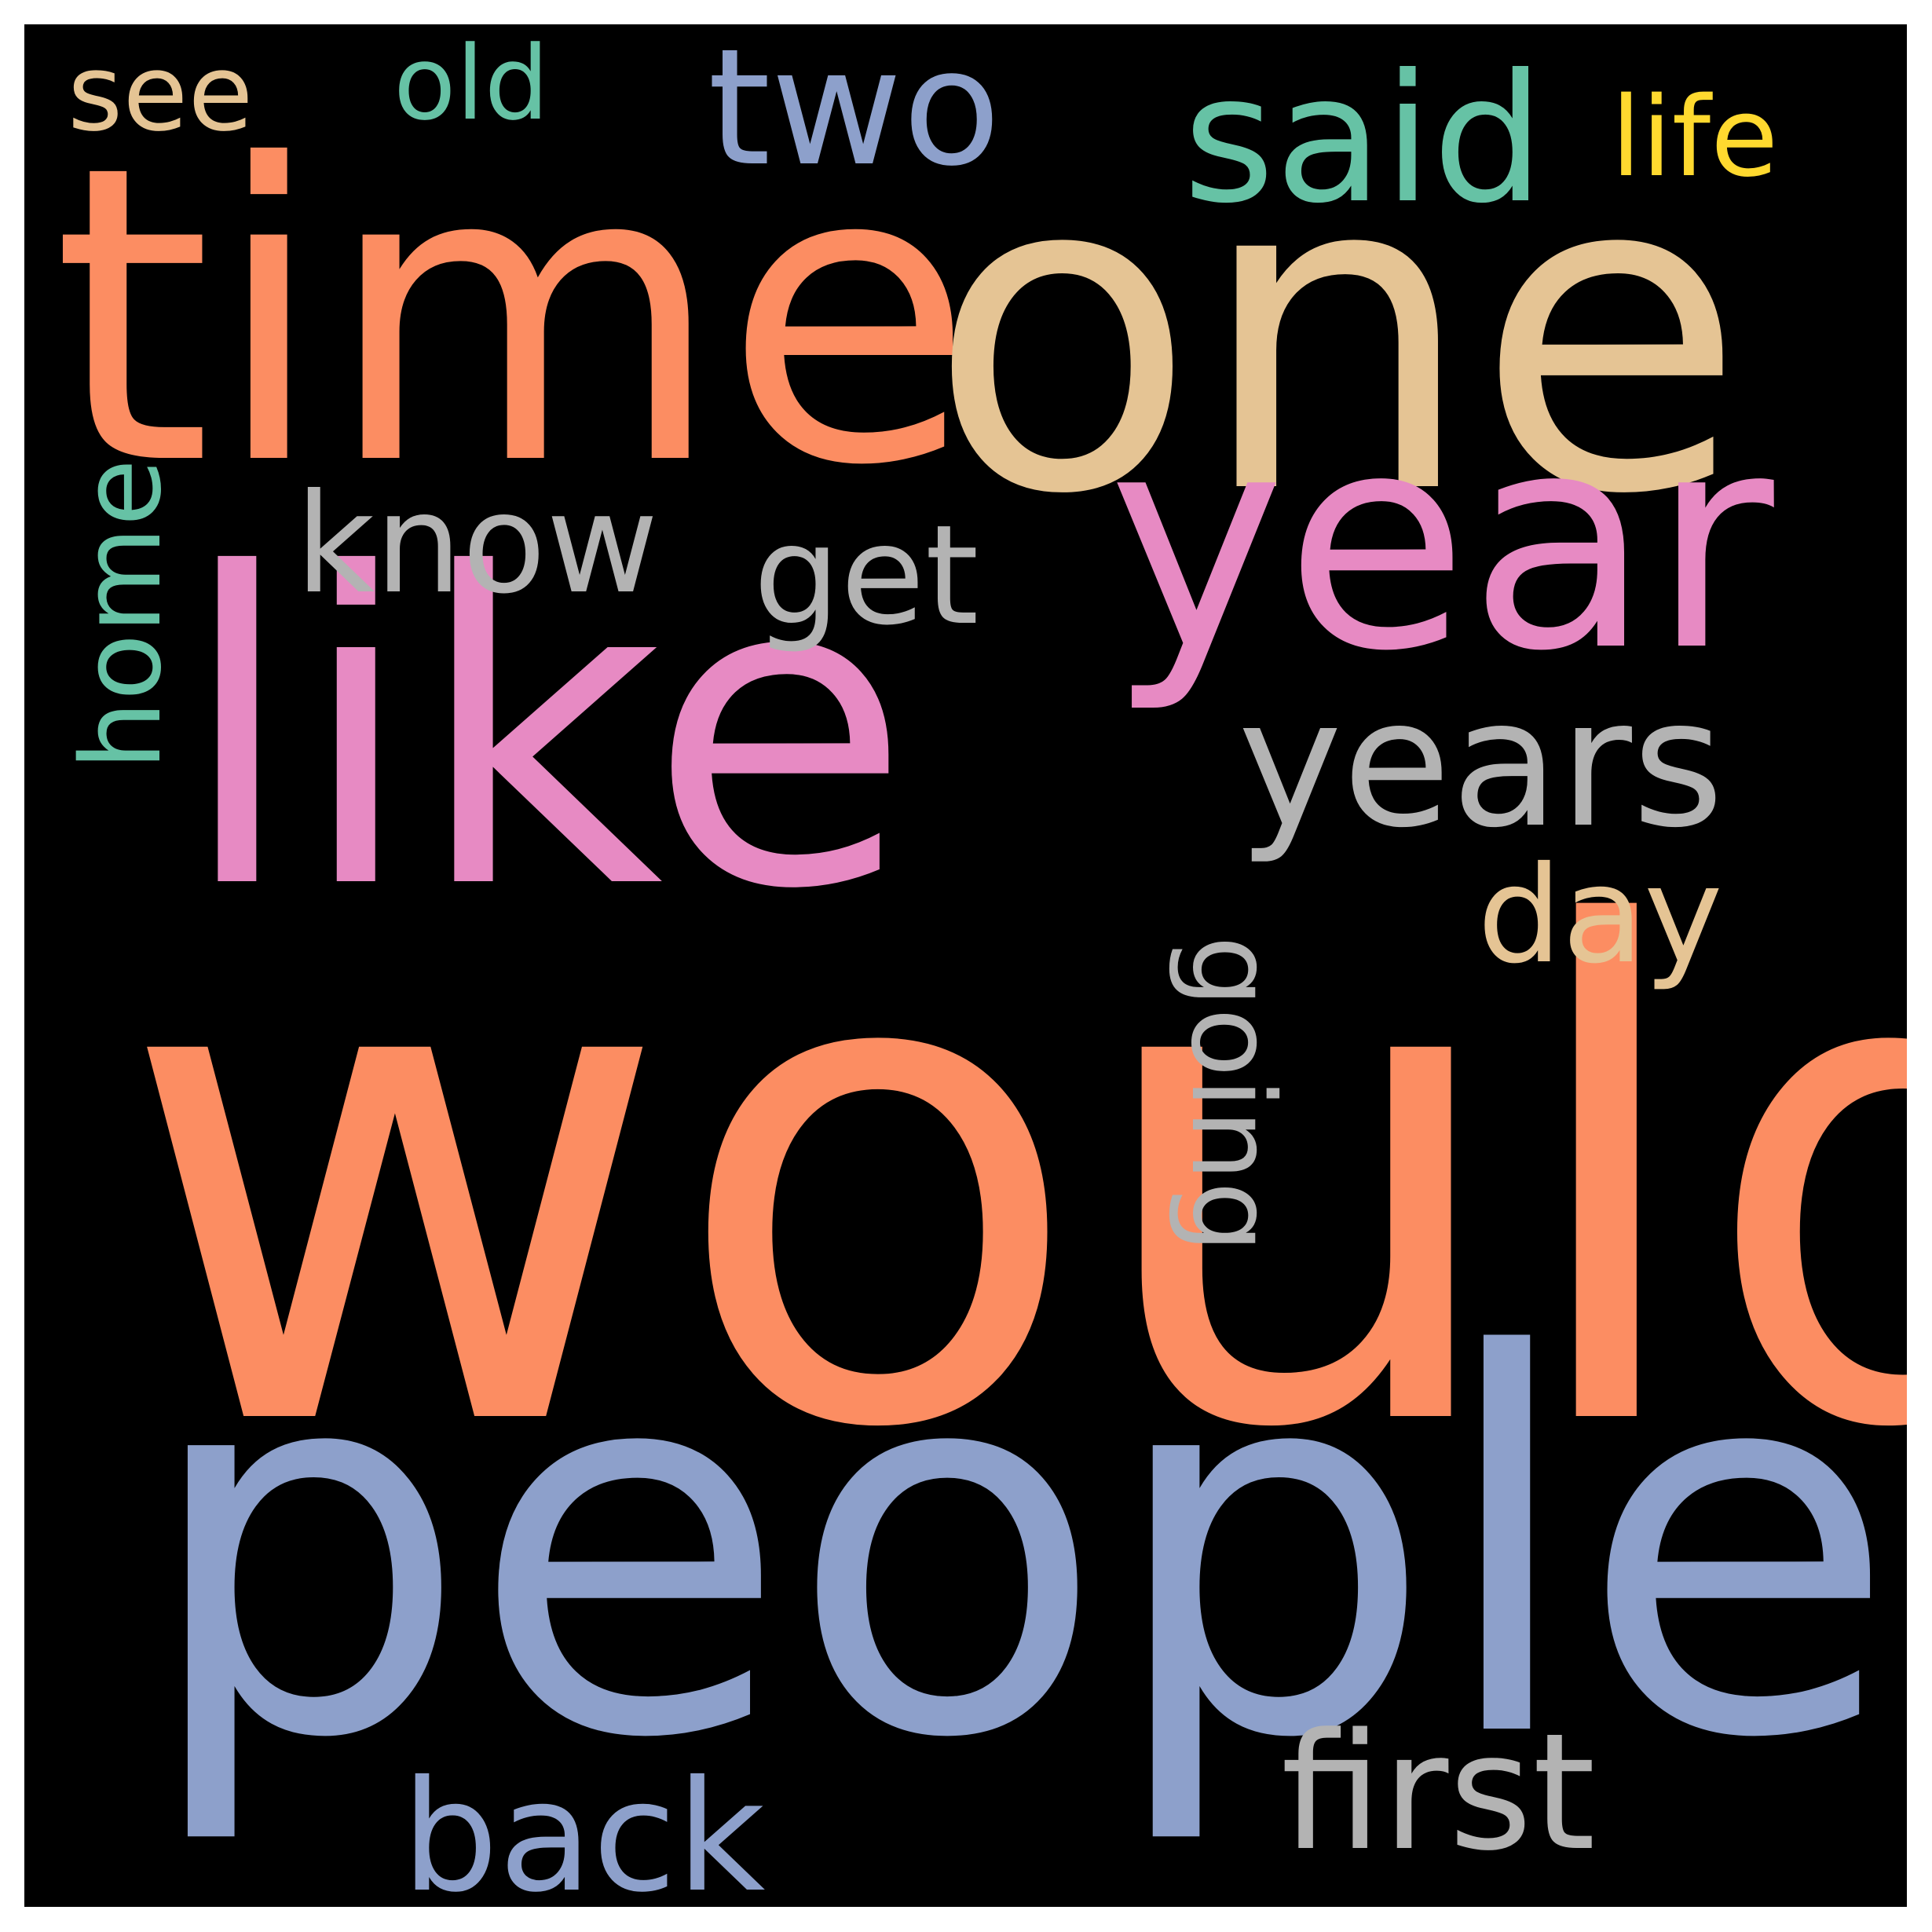 This screenshot has width=1932, height=1932. What do you see at coordinates (1695, 138) in the screenshot?
I see `word-life: life` at bounding box center [1695, 138].